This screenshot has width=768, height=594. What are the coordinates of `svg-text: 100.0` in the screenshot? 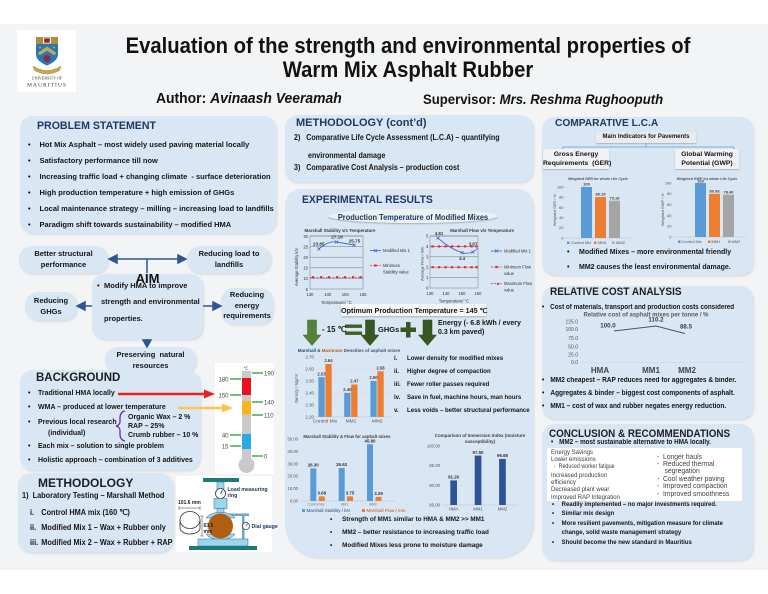 It's located at (571, 330).